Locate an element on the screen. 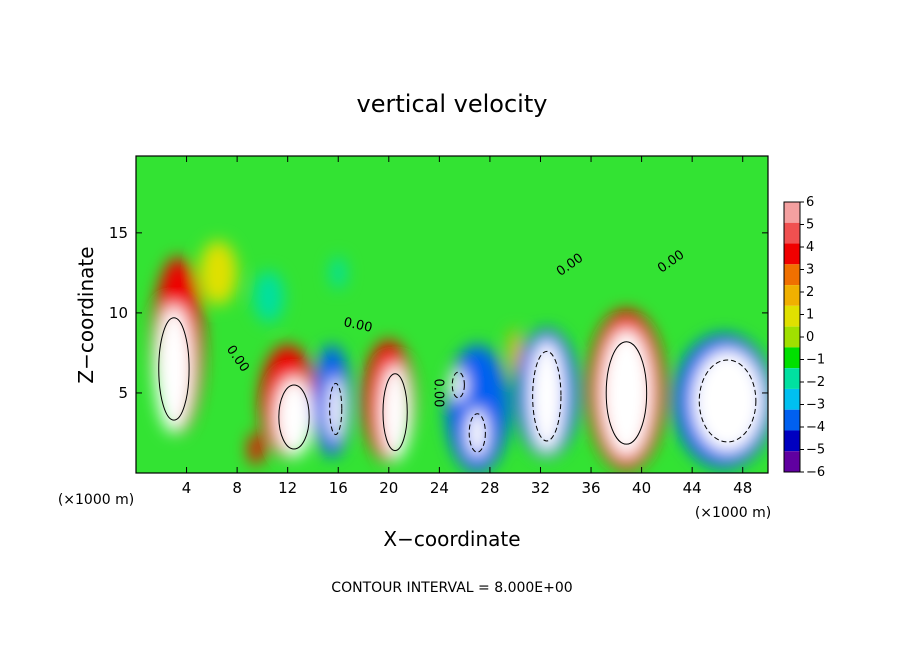  x-tick-label-24: 24 is located at coordinates (439, 488).